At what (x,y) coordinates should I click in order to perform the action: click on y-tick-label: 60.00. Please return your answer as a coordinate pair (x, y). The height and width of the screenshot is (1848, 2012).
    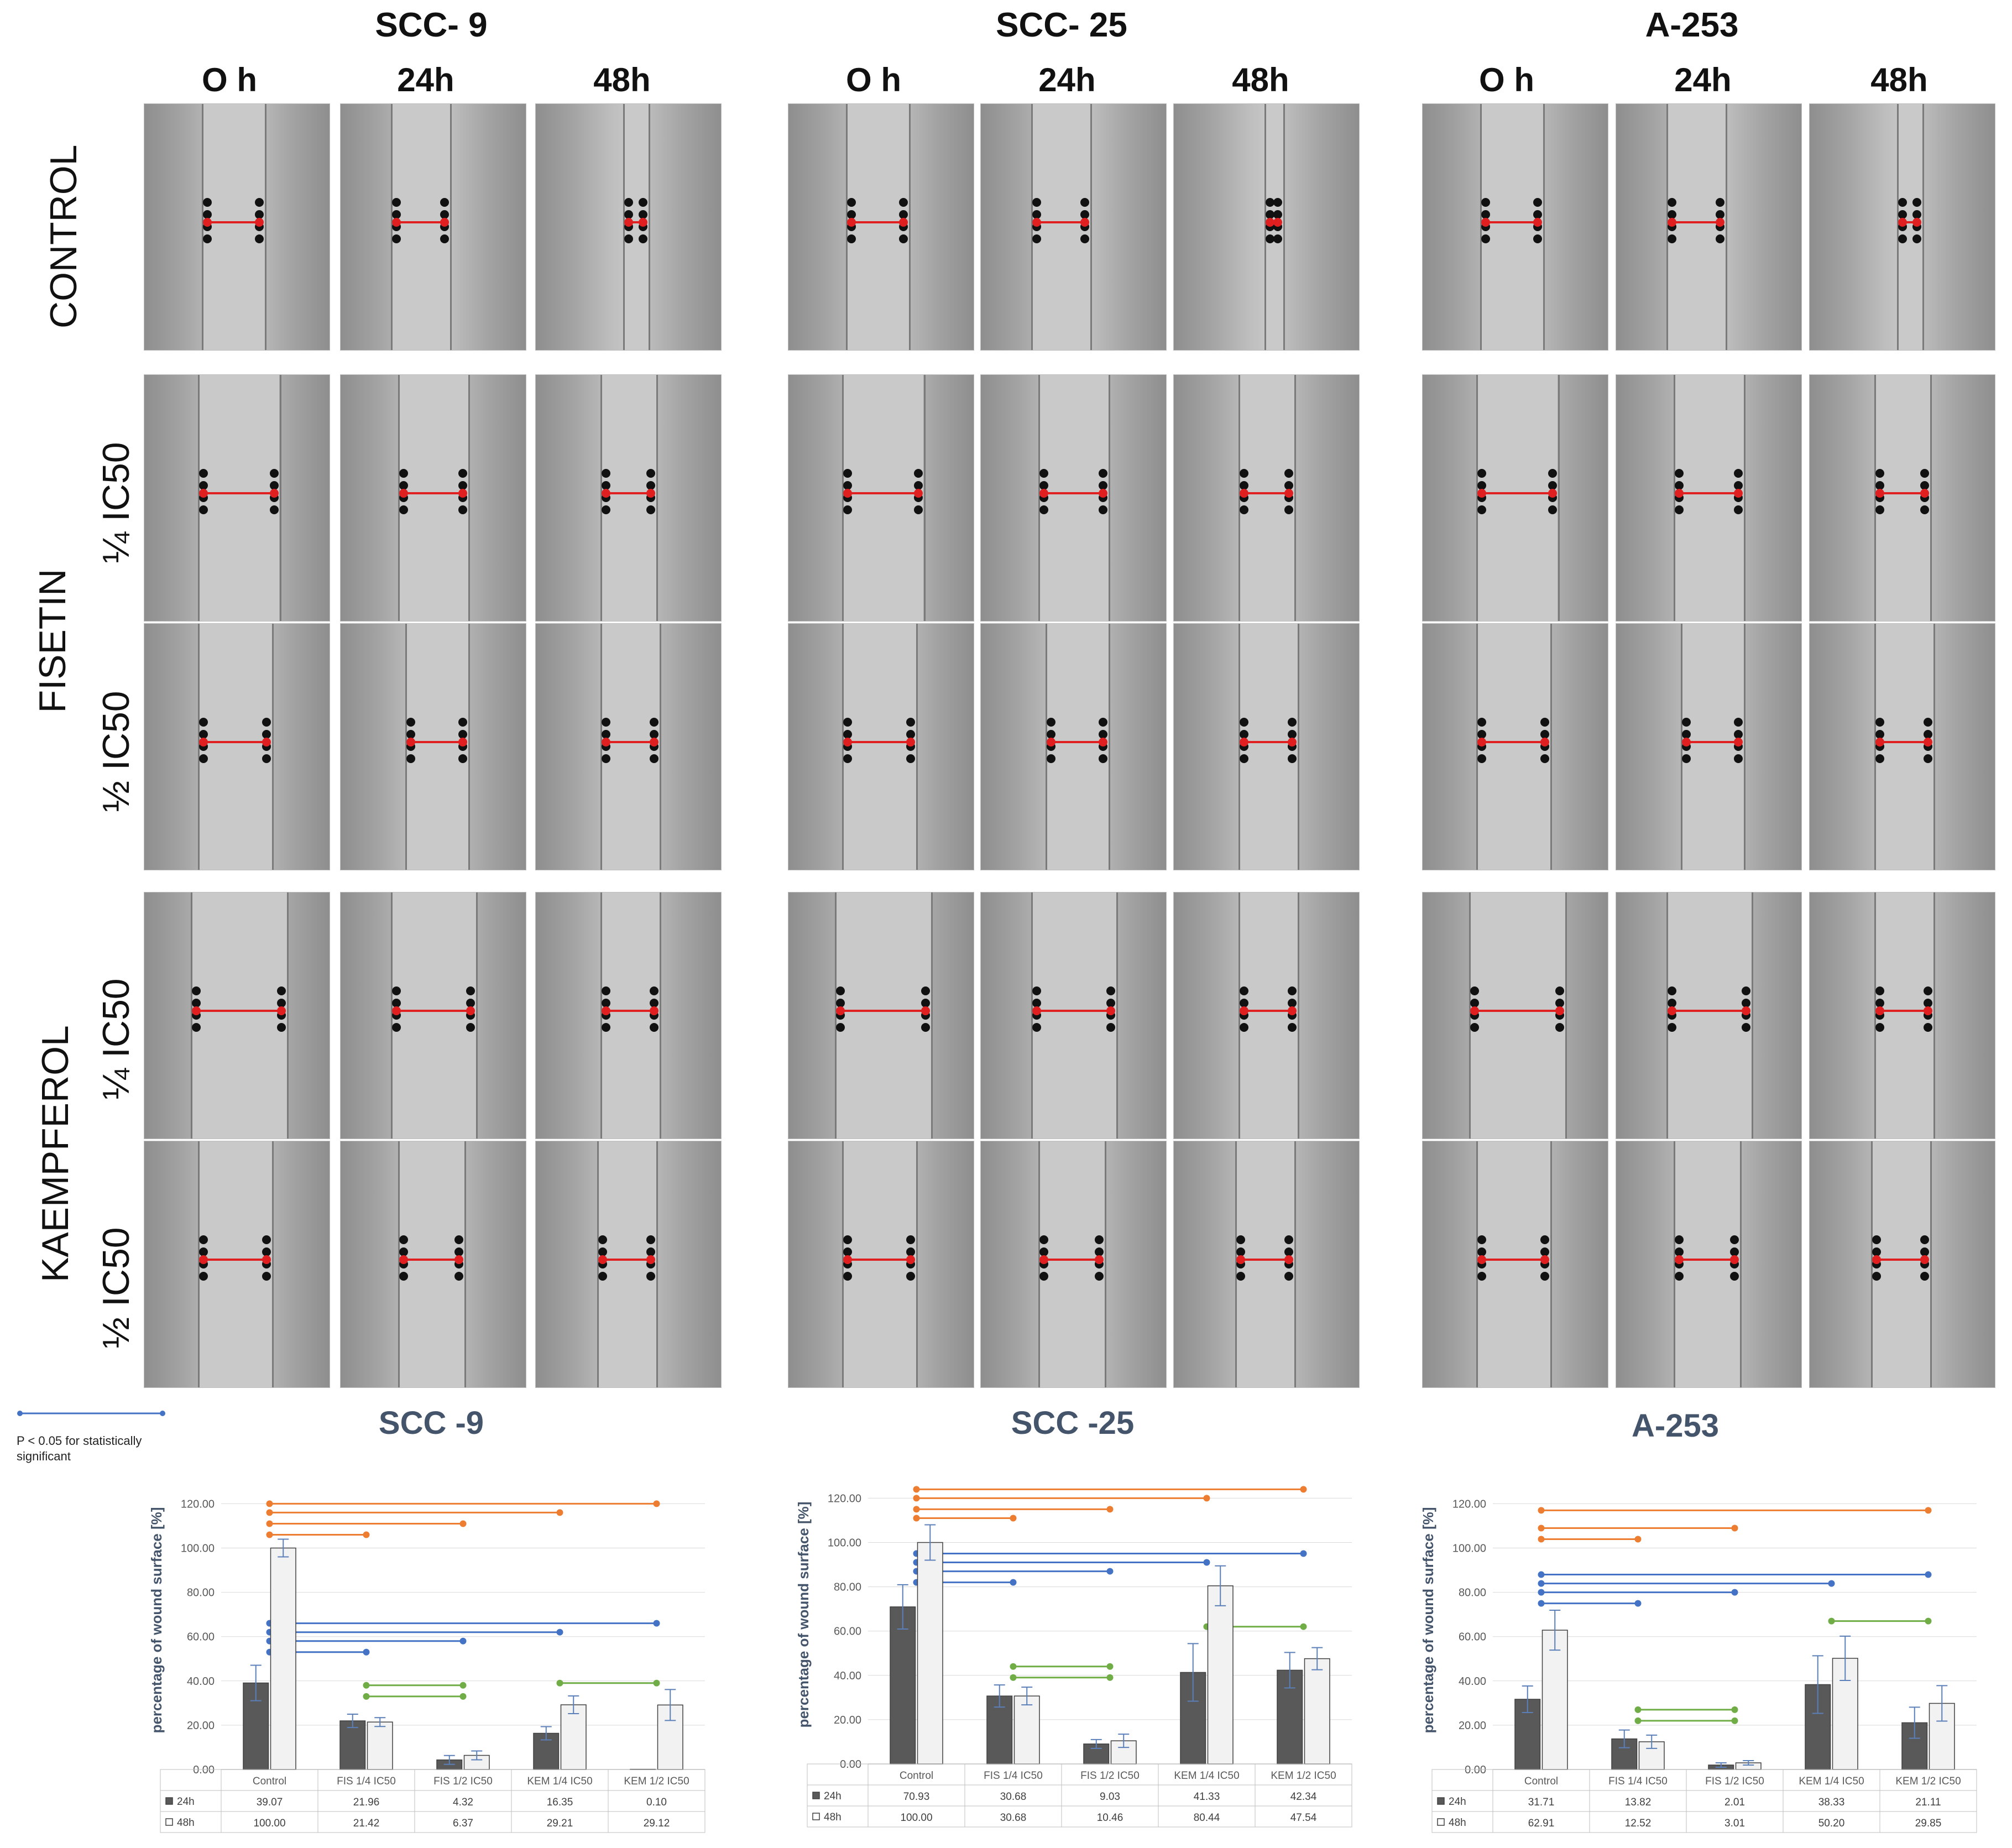
    Looking at the image, I should click on (201, 1637).